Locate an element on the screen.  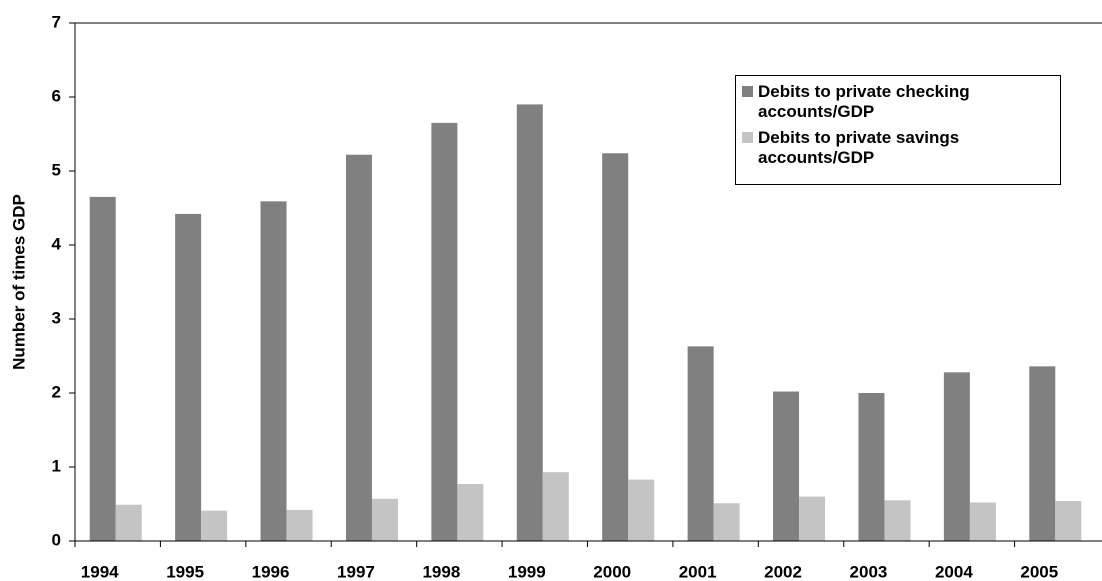
y-tick-label: 4 is located at coordinates (57, 243).